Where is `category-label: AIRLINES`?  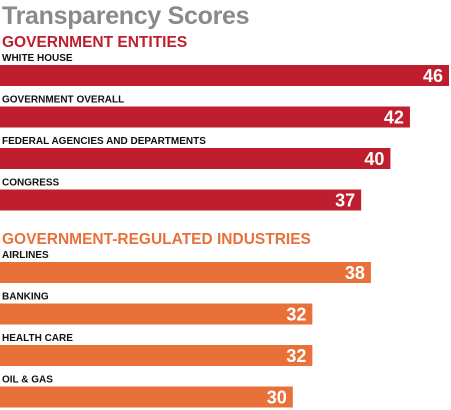
category-label: AIRLINES is located at coordinates (25, 255).